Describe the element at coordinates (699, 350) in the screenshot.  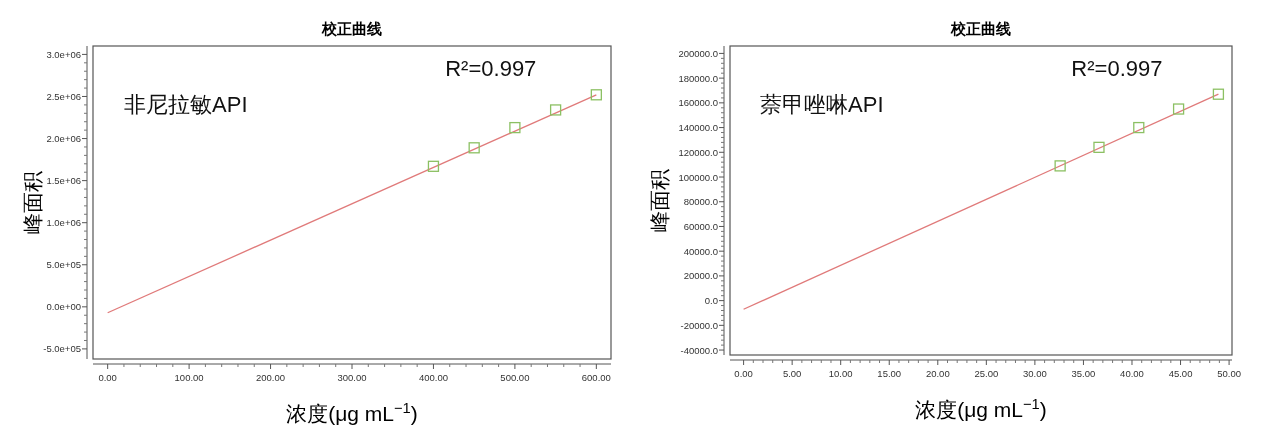
I see `y-tick-label: -40000.0` at that location.